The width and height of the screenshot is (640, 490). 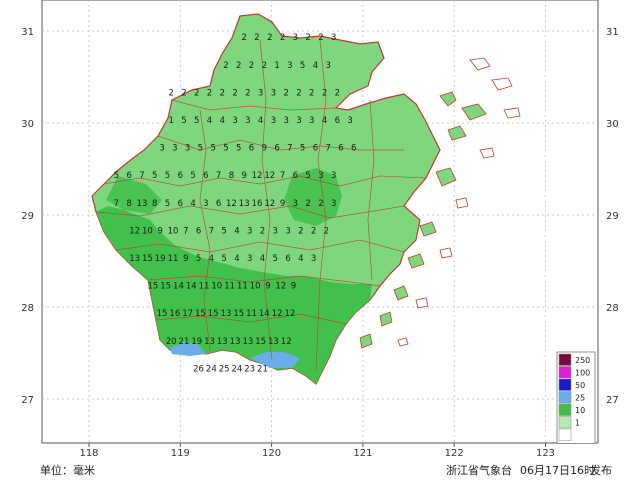 What do you see at coordinates (154, 204) in the screenshot?
I see `rainfall-value: 8` at bounding box center [154, 204].